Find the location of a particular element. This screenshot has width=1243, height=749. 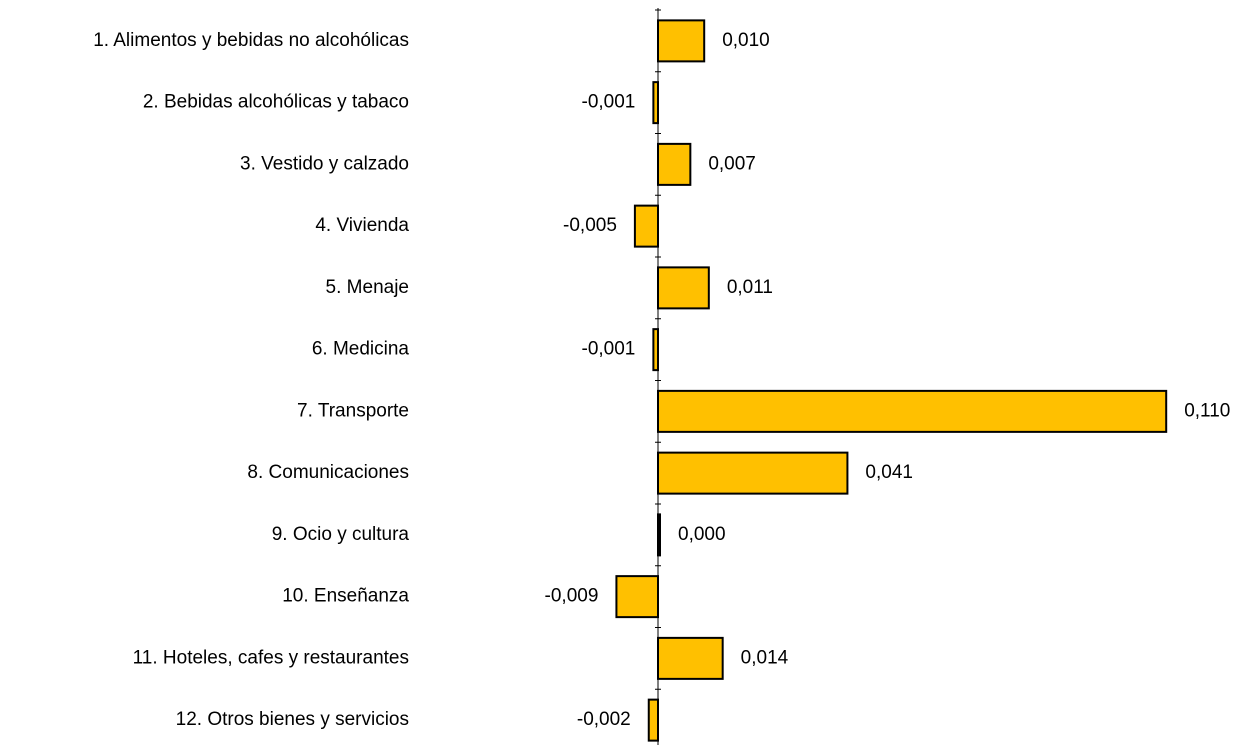

data-label: 0,000 is located at coordinates (702, 534).